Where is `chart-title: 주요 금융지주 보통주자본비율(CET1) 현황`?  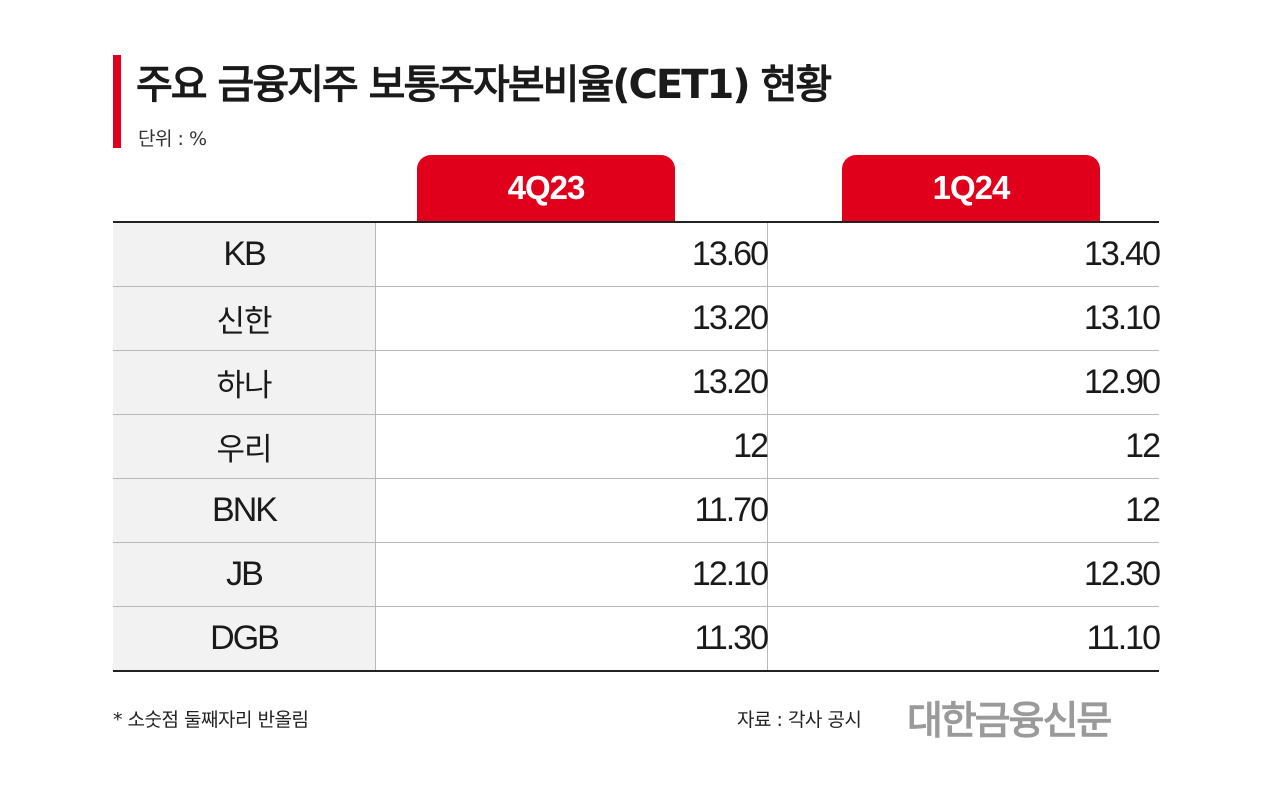
chart-title: 주요 금융지주 보통주자본비율(CET1) 현황 is located at coordinates (484, 85).